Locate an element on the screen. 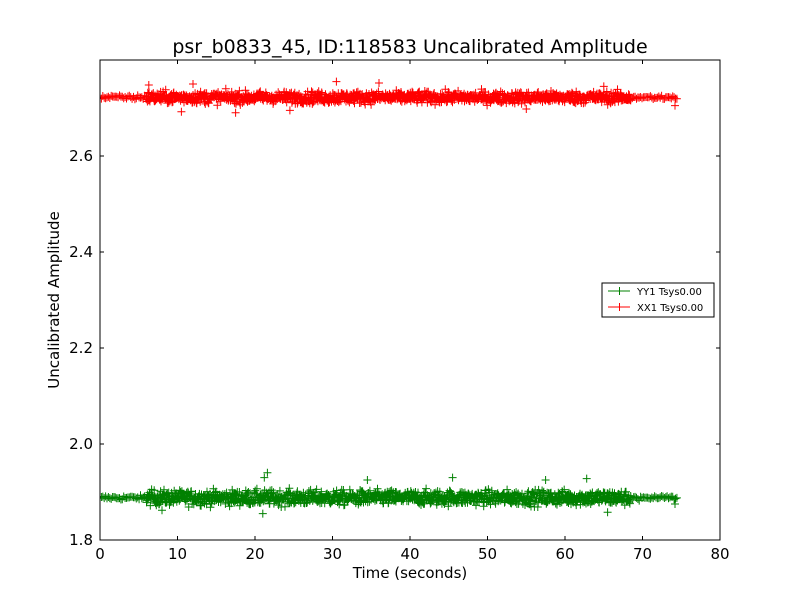 The height and width of the screenshot is (604, 800). legend-marker-xx1 is located at coordinates (619, 307).